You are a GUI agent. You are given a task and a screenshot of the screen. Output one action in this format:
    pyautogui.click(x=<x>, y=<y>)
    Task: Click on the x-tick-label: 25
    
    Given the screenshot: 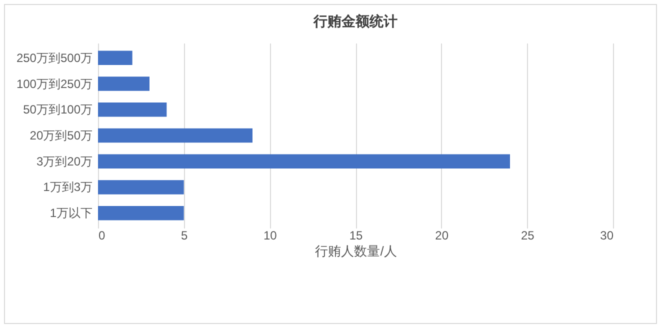 What is the action you would take?
    pyautogui.click(x=527, y=235)
    